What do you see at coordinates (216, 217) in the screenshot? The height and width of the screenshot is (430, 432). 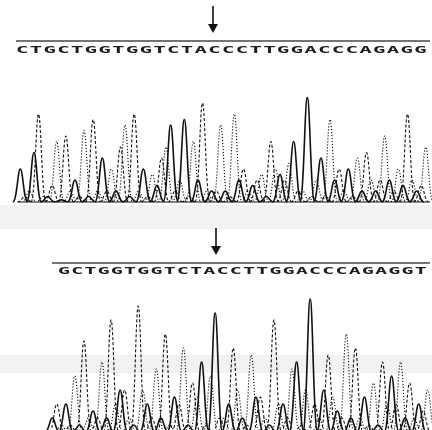 I see `scan-shadow-band` at bounding box center [216, 217].